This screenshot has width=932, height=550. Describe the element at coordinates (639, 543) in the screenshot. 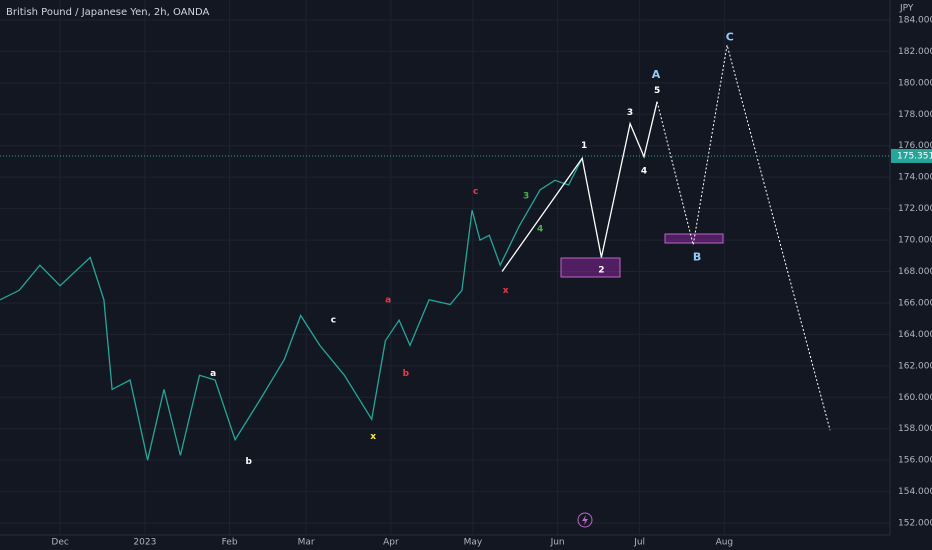

I see `x-tick-label: Jul` at that location.